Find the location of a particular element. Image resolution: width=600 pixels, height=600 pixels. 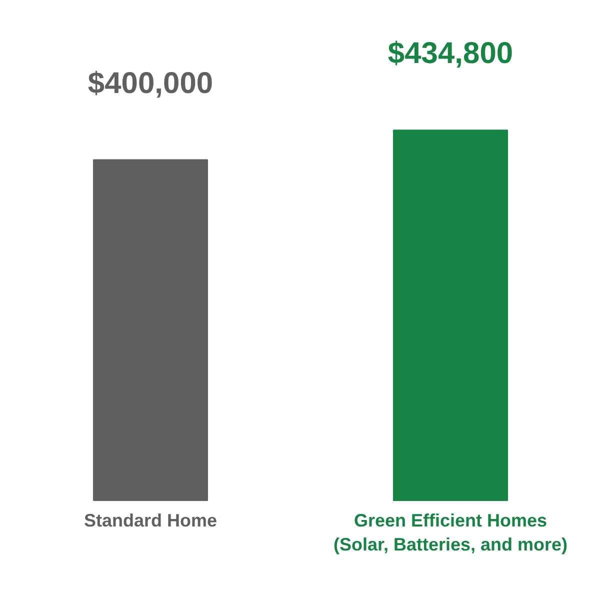

x-tick-label: Standard Home is located at coordinates (151, 520).